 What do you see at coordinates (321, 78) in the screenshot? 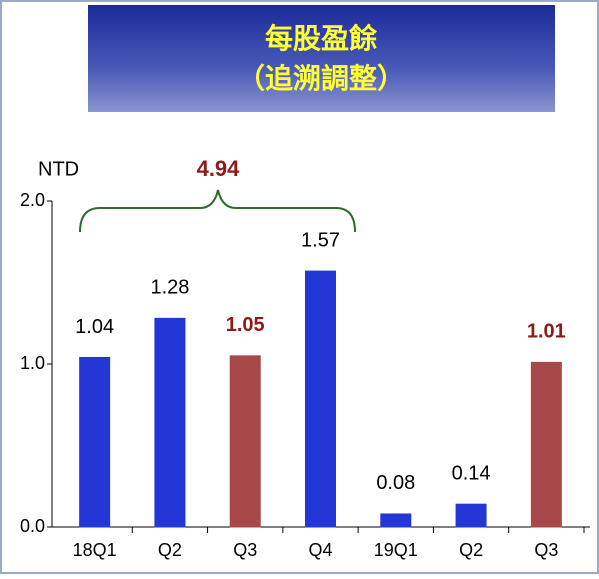
I see `chart-subtitle: （追溯調整）` at bounding box center [321, 78].